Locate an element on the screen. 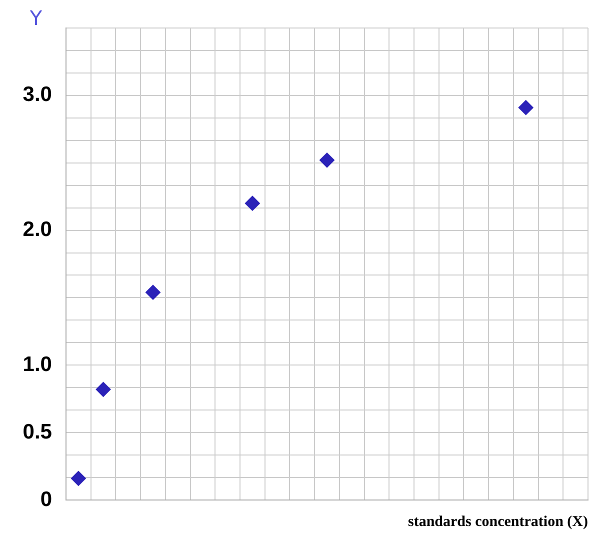  y-tick-label: 0 is located at coordinates (46, 499).